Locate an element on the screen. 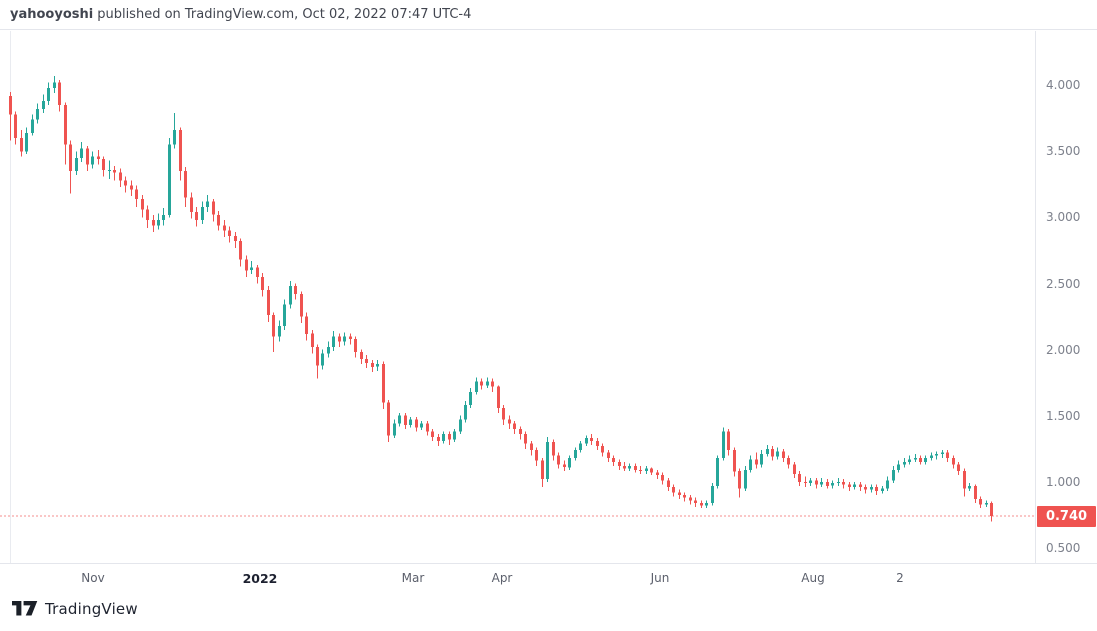 The width and height of the screenshot is (1097, 631). time-scale: Nov 2022 Mar Apr Jun Aug 2 is located at coordinates (517, 579).